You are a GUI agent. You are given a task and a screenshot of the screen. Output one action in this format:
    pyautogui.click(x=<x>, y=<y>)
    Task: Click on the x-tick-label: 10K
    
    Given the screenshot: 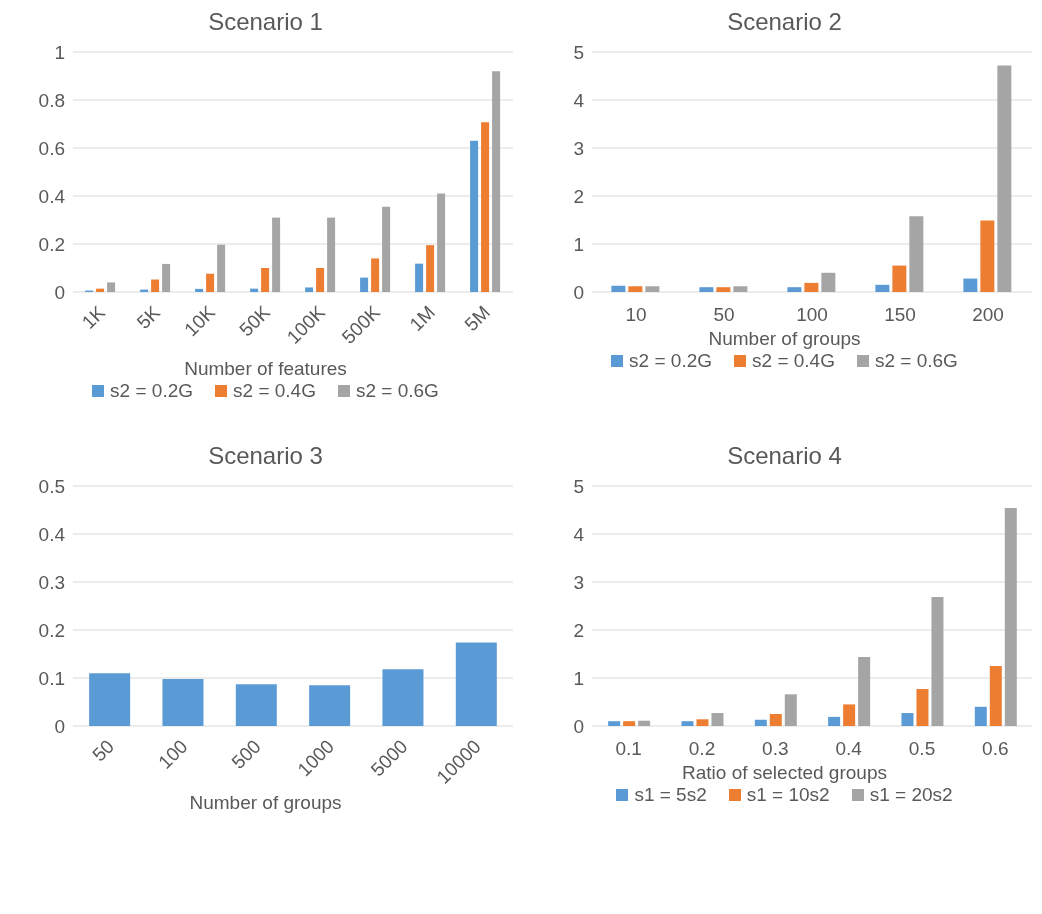 What is the action you would take?
    pyautogui.click(x=200, y=321)
    